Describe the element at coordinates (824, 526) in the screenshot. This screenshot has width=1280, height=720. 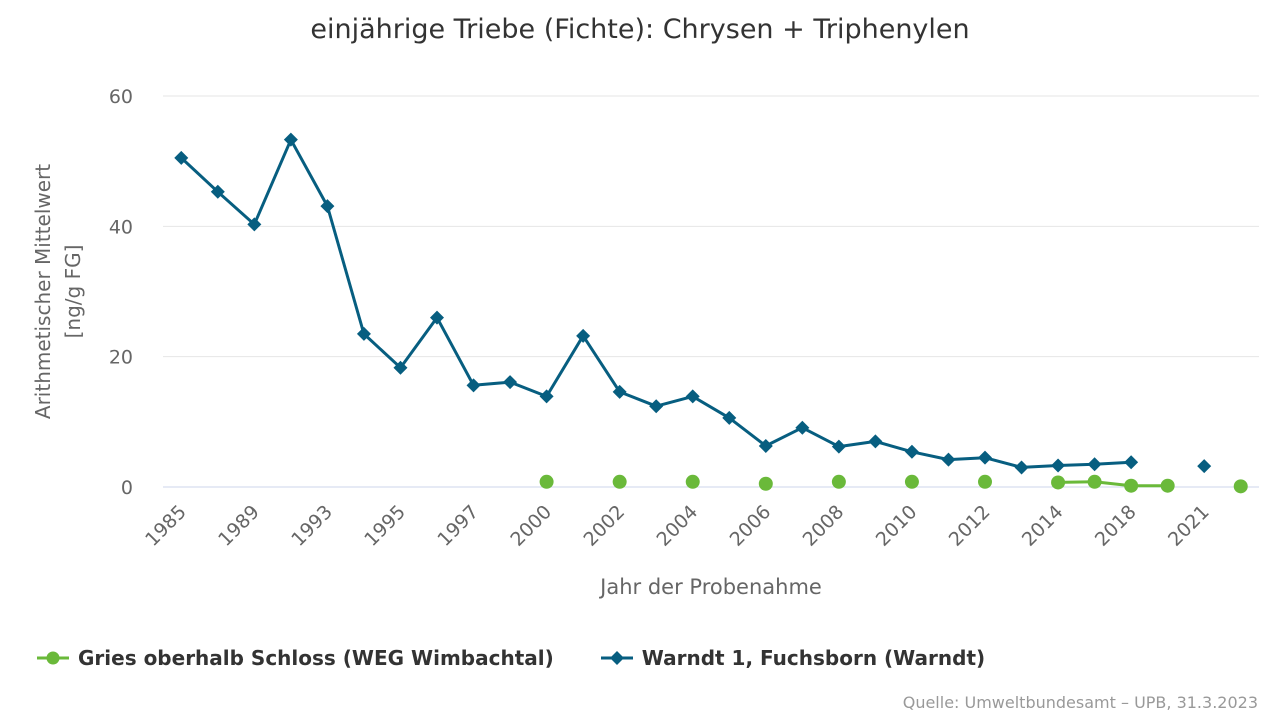
I see `x-tick-label: 2008` at that location.